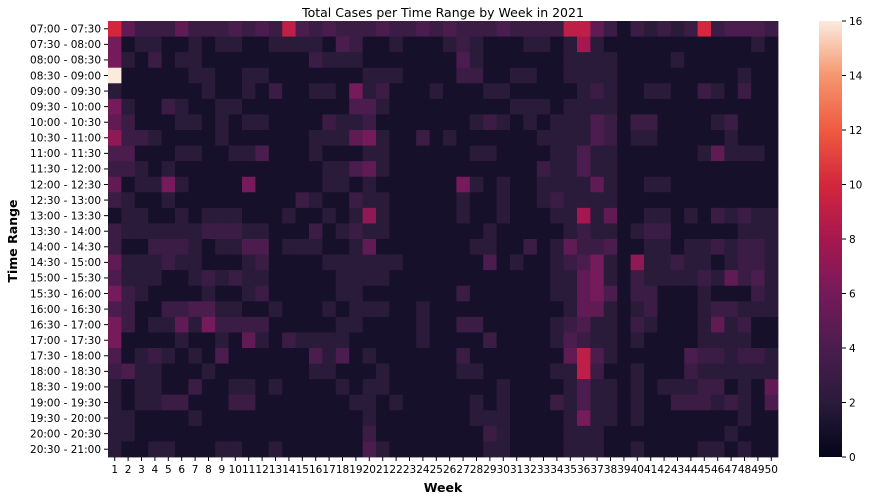  Describe the element at coordinates (369, 470) in the screenshot. I see `x-tick-label: 20` at that location.